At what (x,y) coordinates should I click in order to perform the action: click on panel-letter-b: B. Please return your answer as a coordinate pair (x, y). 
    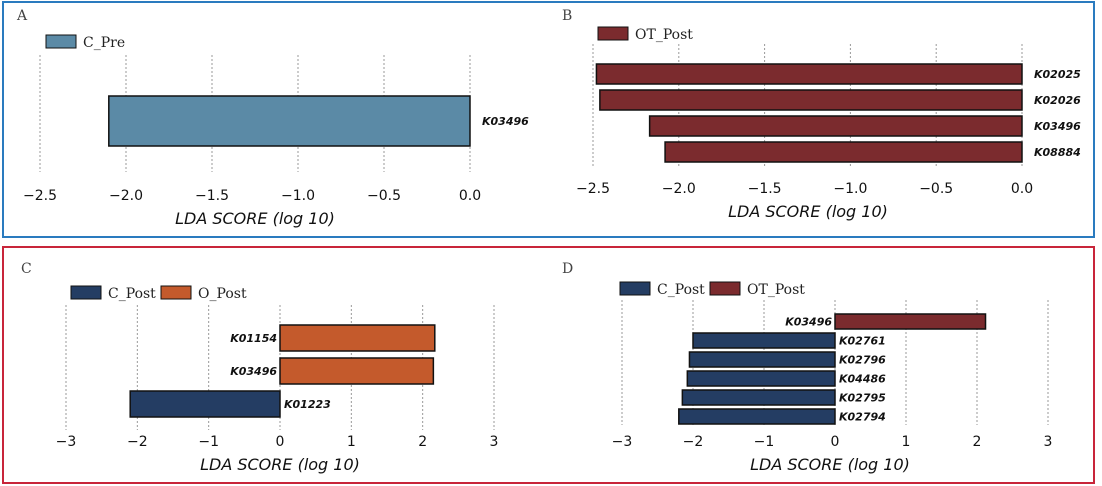
    Looking at the image, I should click on (567, 16).